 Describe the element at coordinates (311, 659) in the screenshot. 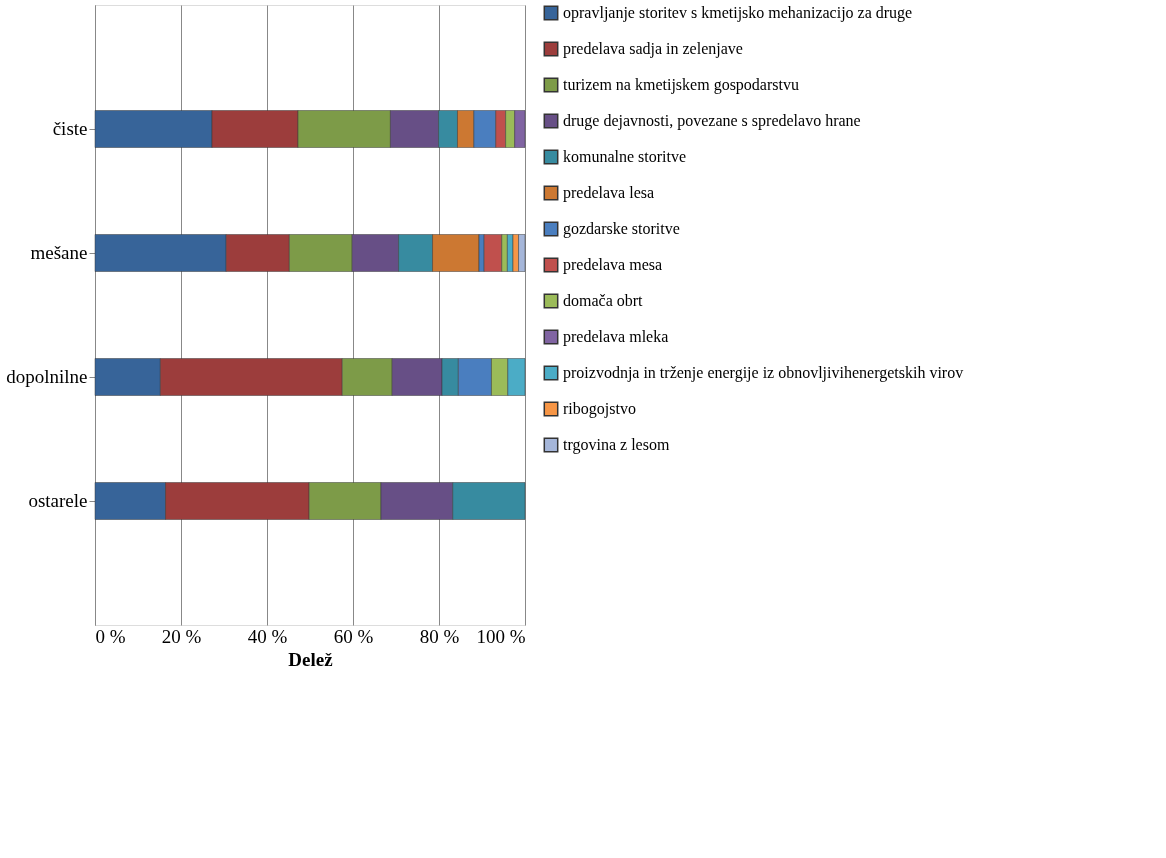

I see `x-axis-title: Delež` at that location.